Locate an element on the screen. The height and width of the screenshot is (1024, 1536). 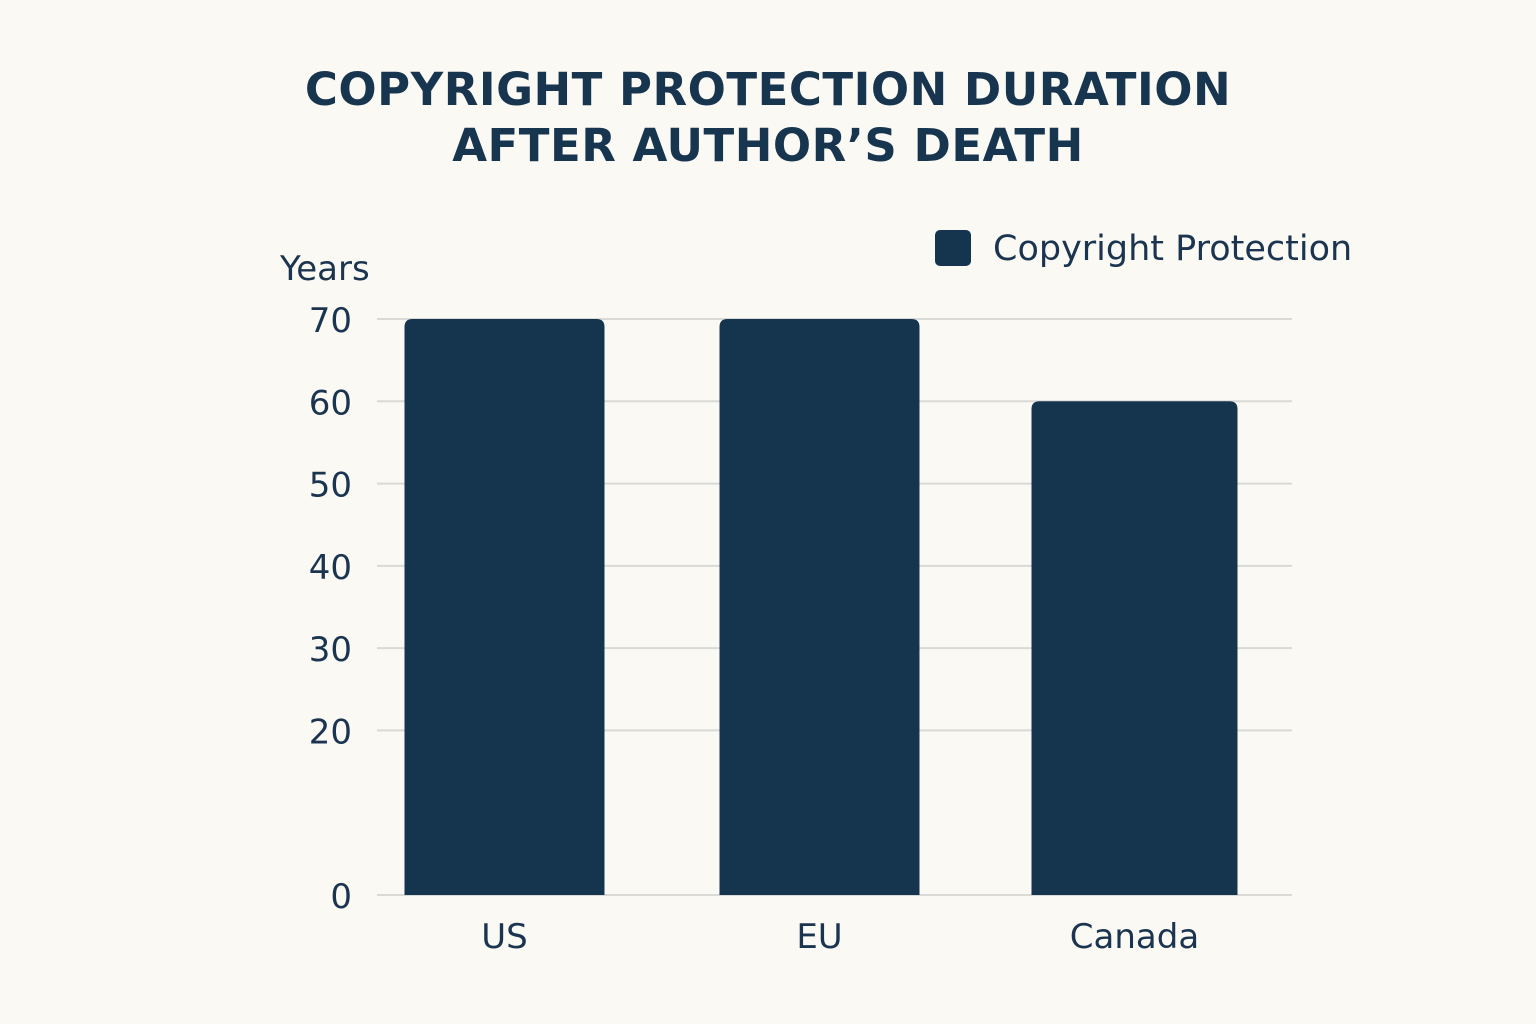
chart-title-line-2: AFTER AUTHOR’S DEATH is located at coordinates (768, 145).